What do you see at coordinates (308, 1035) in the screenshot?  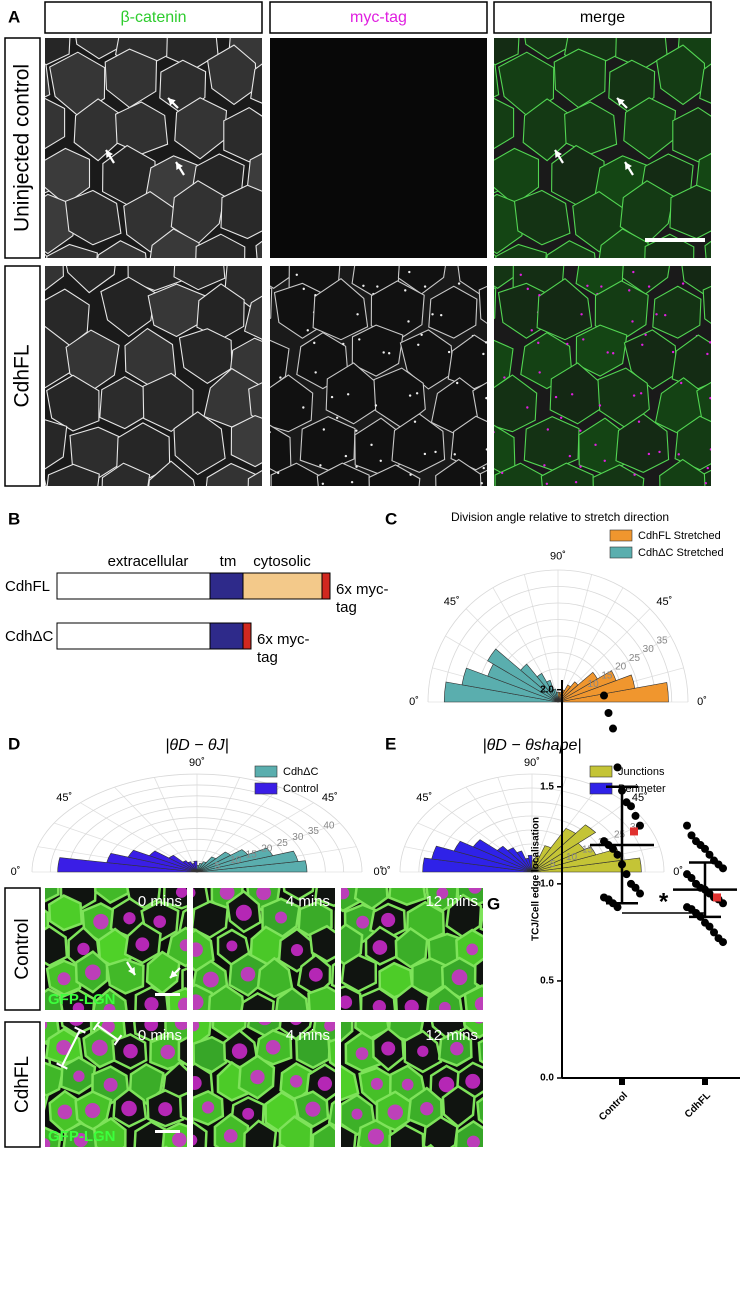 I see `time-label: 4 mins` at bounding box center [308, 1035].